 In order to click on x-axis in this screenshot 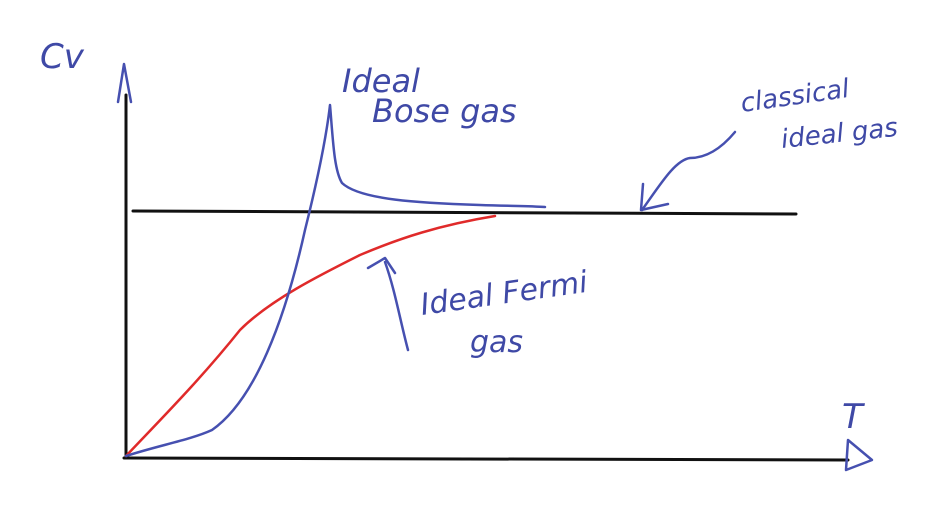, I will do `click(486, 459)`.